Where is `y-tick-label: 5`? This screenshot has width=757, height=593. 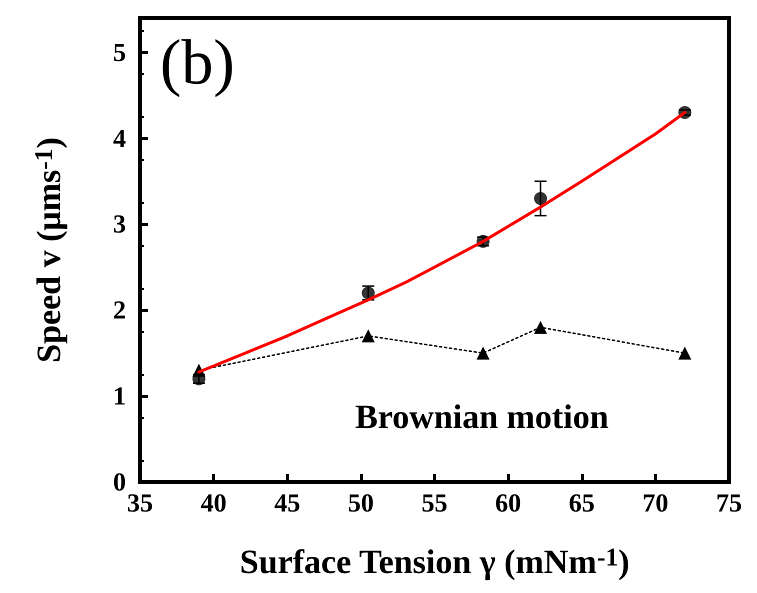
y-tick-label: 5 is located at coordinates (119, 52).